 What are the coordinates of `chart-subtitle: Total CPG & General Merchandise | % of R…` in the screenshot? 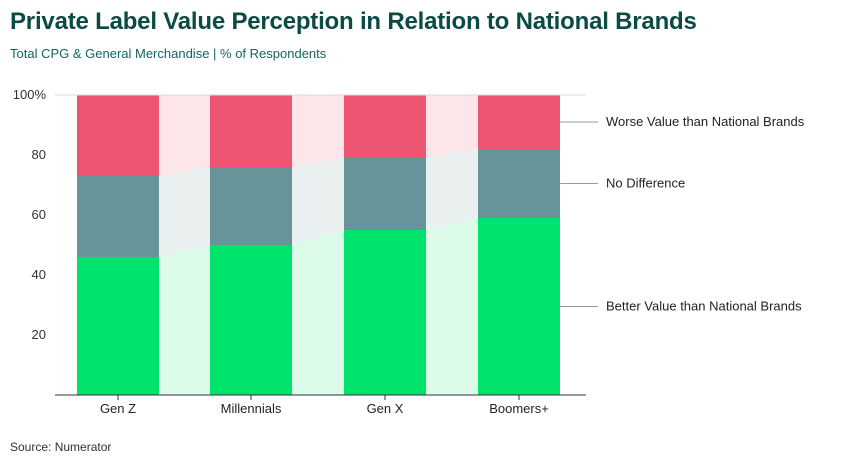 It's located at (168, 53).